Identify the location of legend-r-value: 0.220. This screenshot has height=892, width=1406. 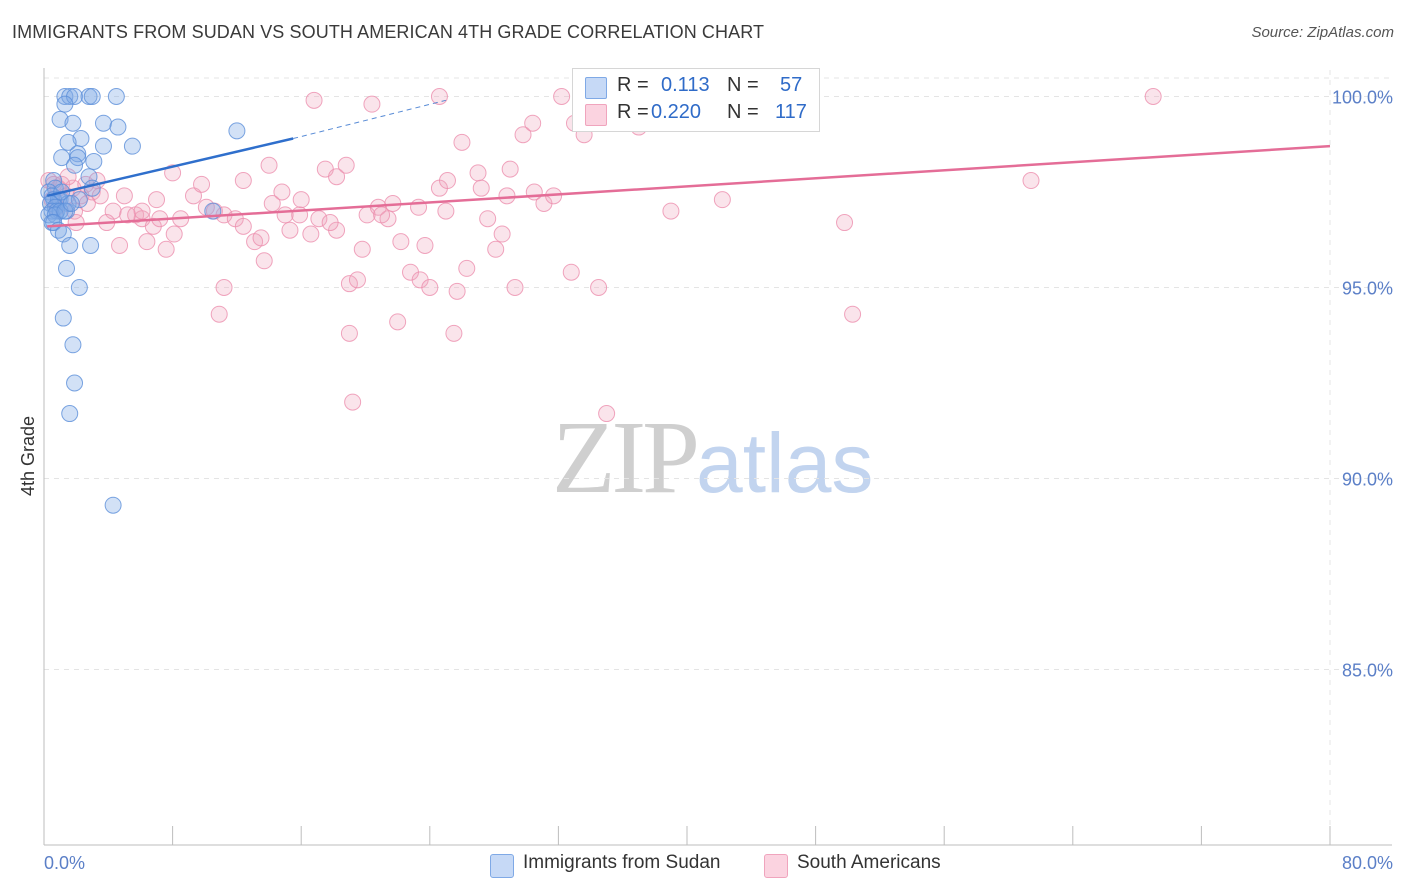
(676, 112).